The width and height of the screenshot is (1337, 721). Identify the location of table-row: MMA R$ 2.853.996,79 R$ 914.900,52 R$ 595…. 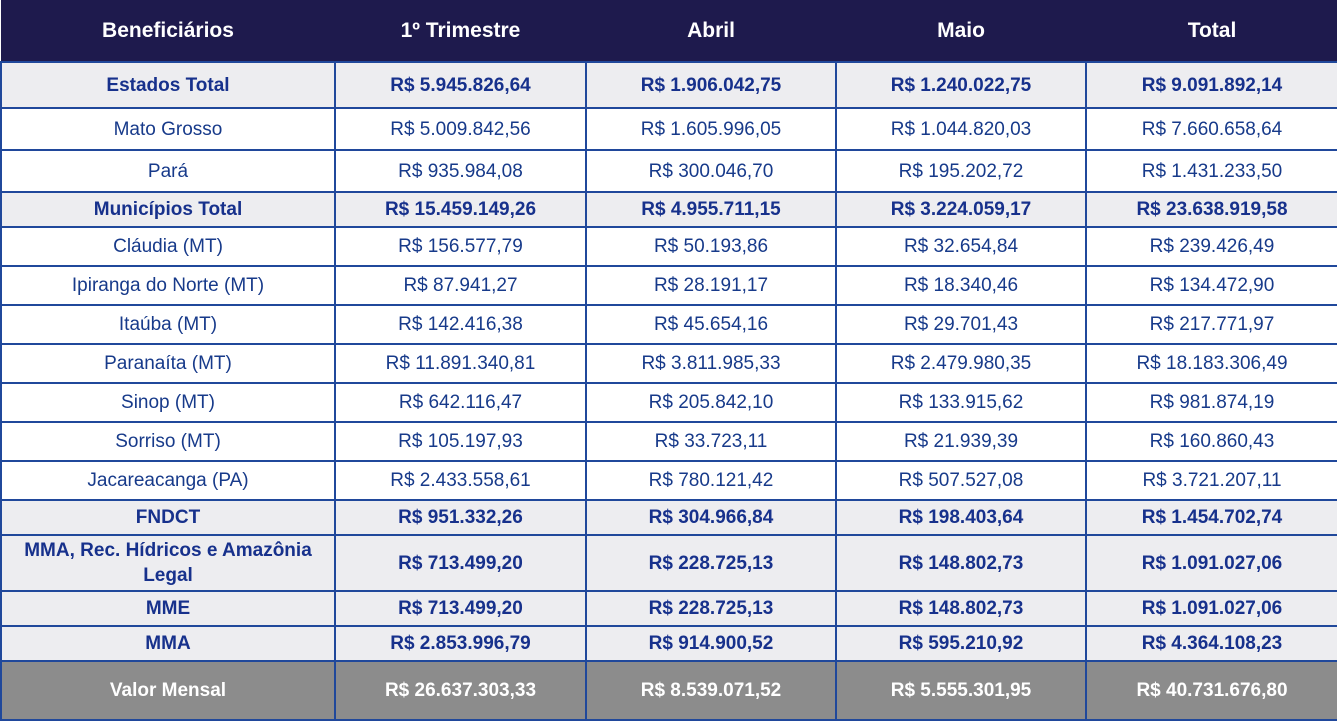
(668, 643).